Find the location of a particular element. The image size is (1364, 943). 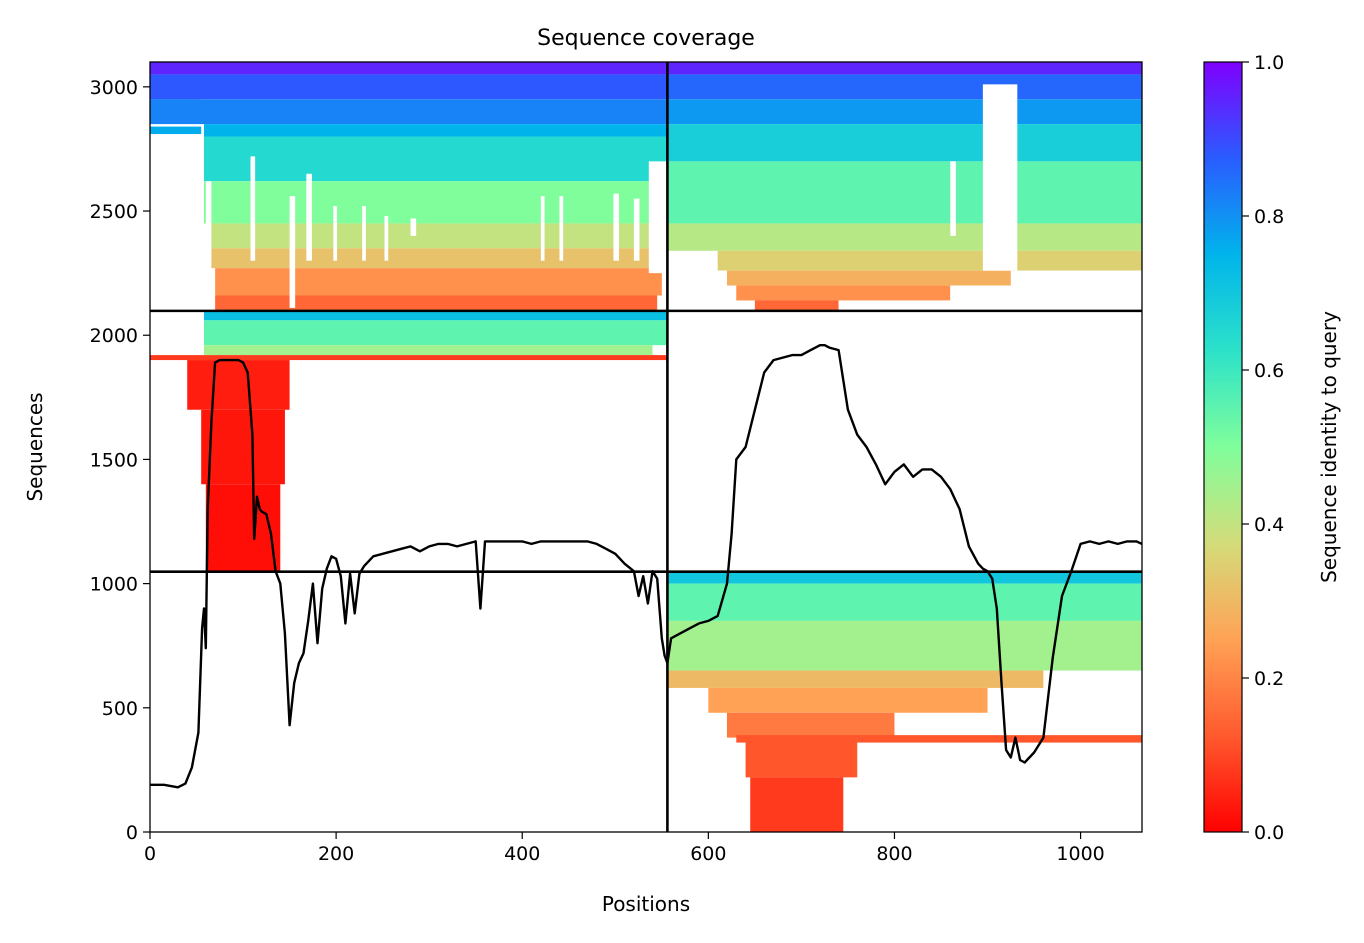

y-tick-label: 0 is located at coordinates (132, 833).